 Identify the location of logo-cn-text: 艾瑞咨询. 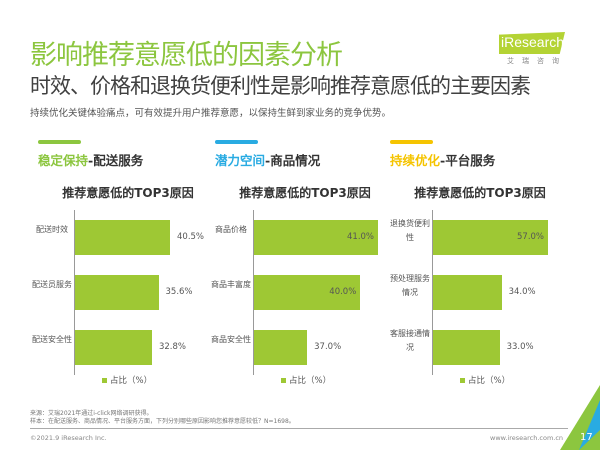
(537, 61).